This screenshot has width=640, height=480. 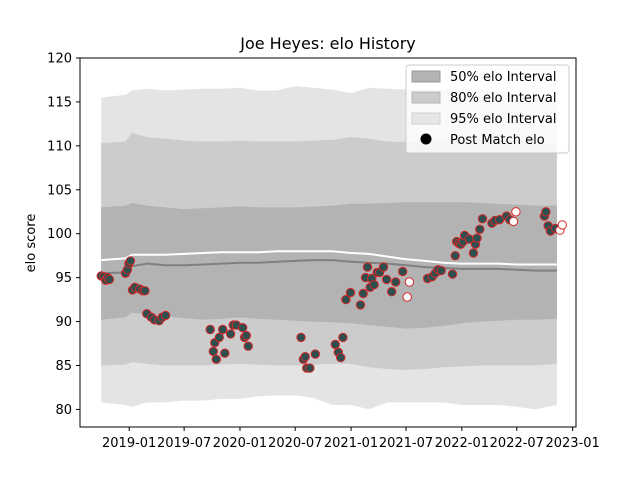 What do you see at coordinates (63, 278) in the screenshot?
I see `y-tick-label: 95` at bounding box center [63, 278].